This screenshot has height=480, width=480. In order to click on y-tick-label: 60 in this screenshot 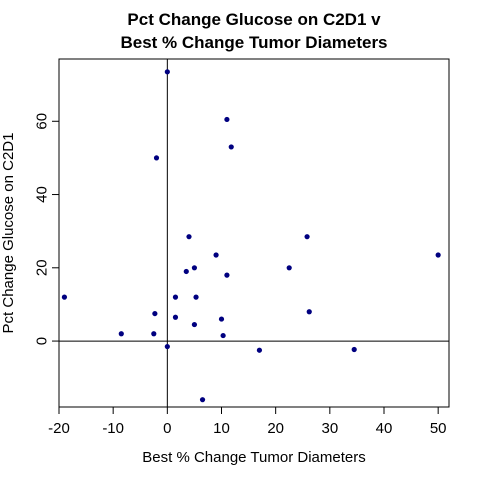, I will do `click(42, 121)`.